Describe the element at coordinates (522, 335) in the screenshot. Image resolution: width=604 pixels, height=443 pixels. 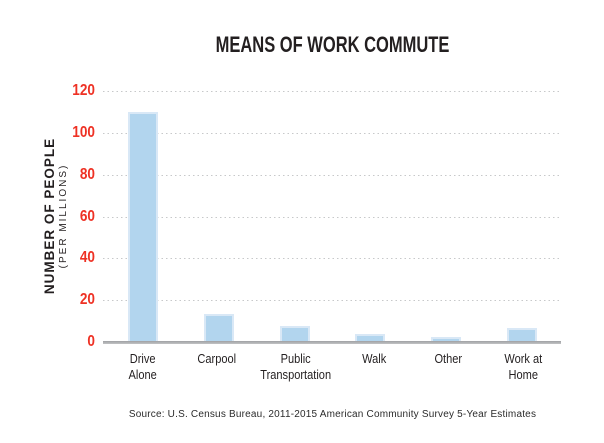
I see `bar-work-at-home` at that location.